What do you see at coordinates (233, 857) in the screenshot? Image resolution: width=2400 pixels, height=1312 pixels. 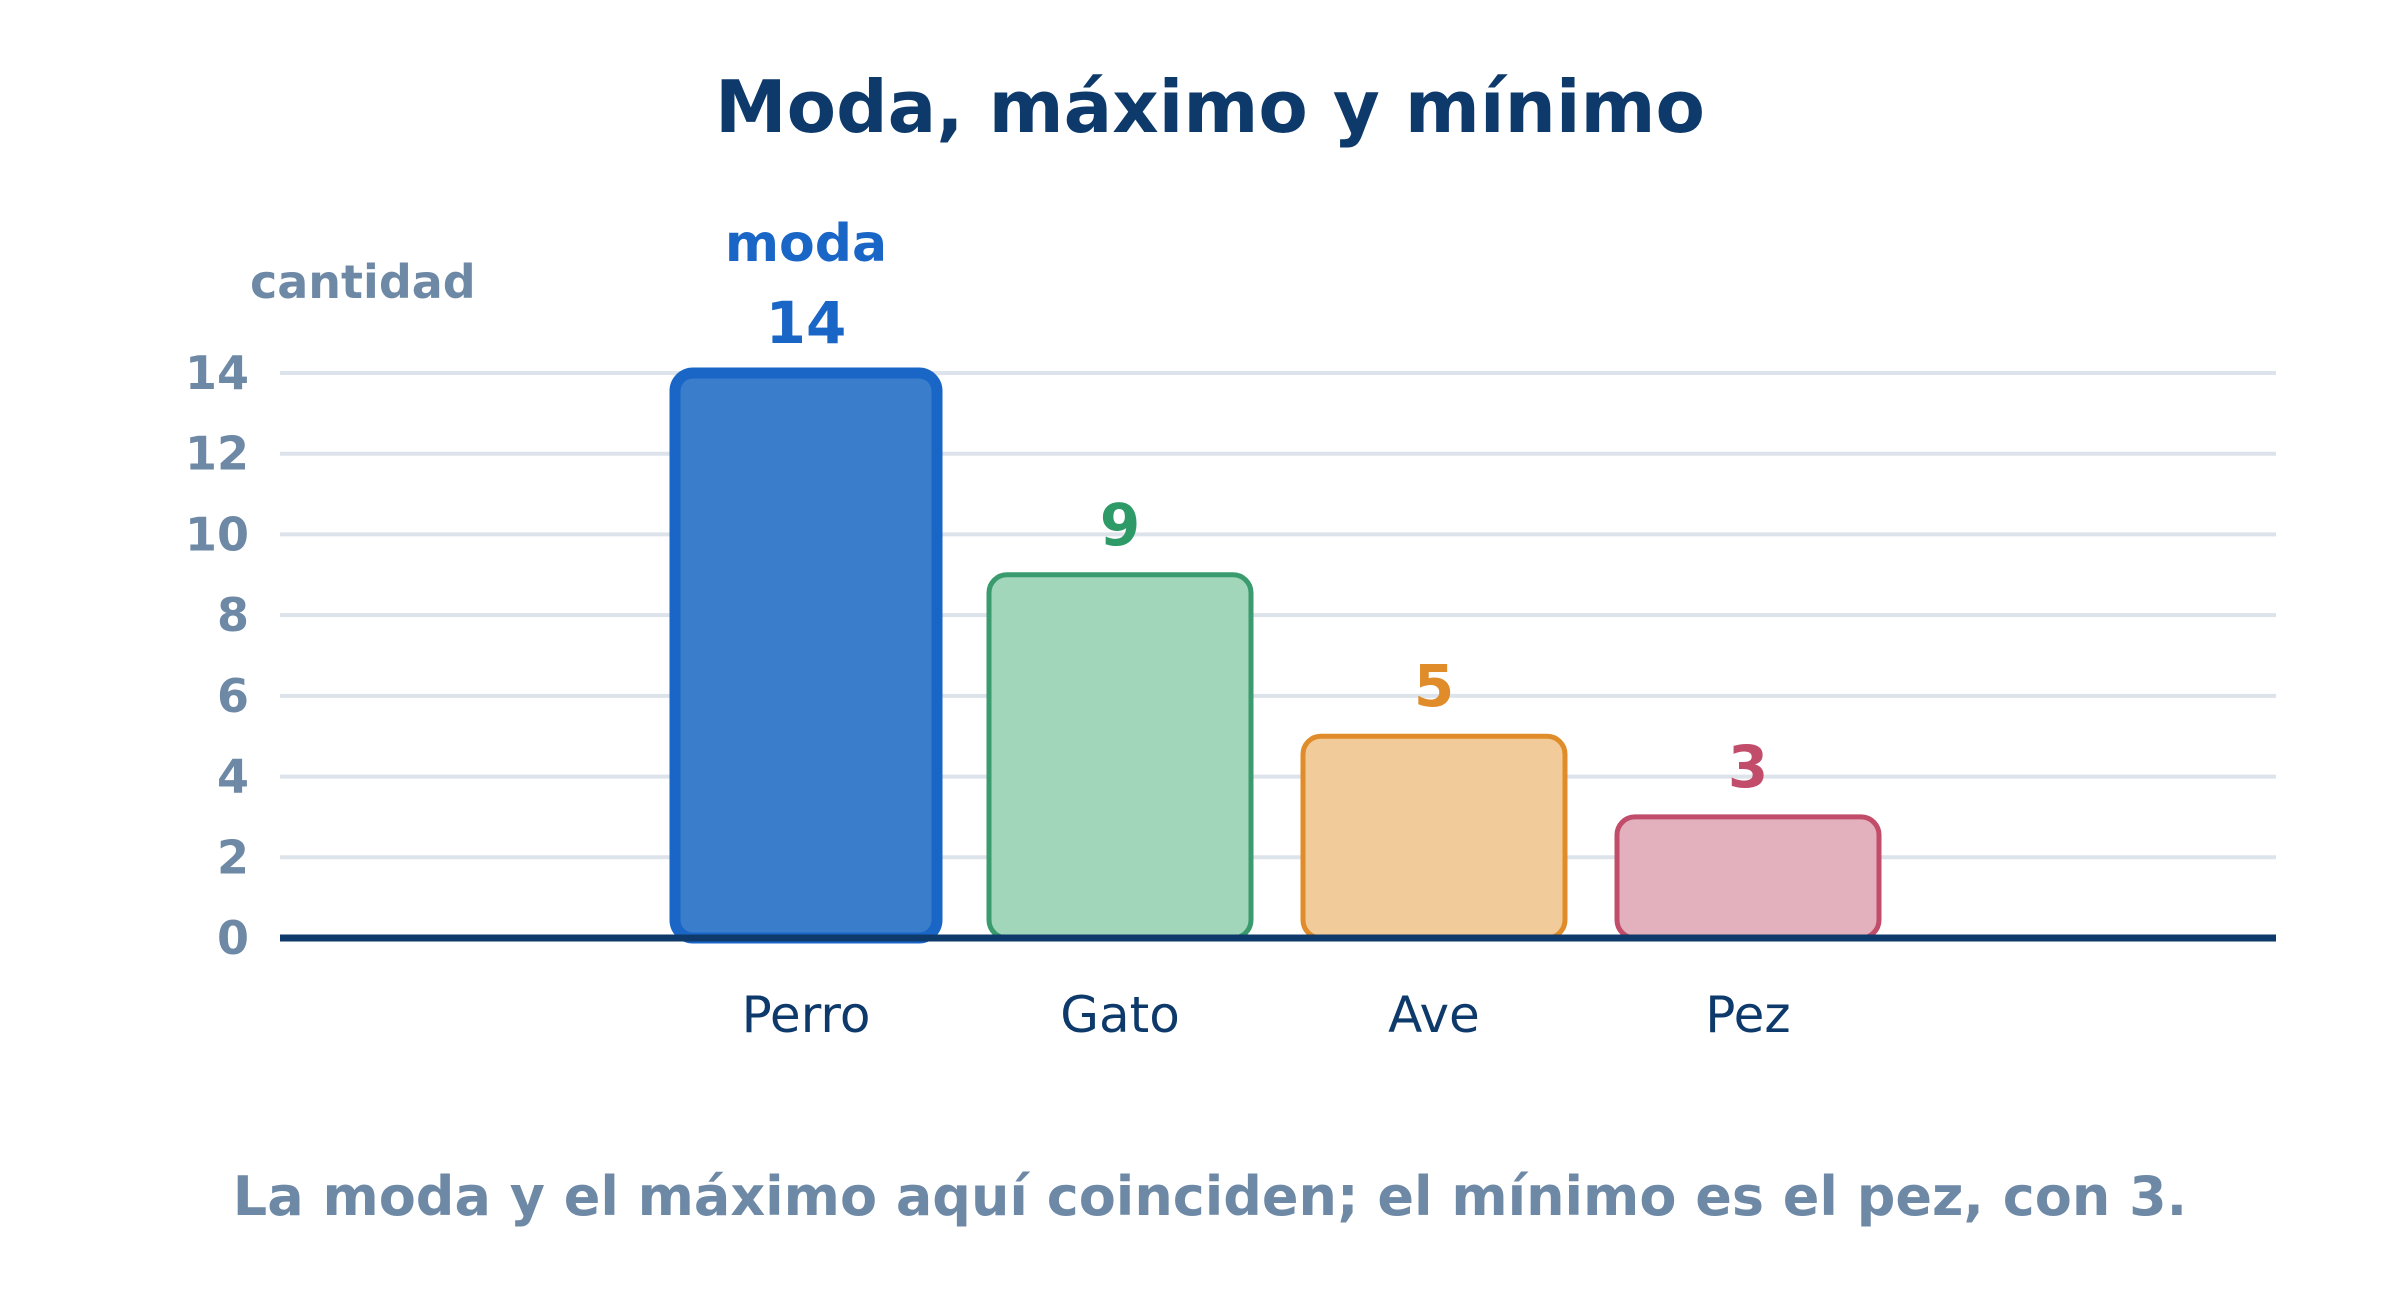 I see `y-tick-label: 2` at bounding box center [233, 857].